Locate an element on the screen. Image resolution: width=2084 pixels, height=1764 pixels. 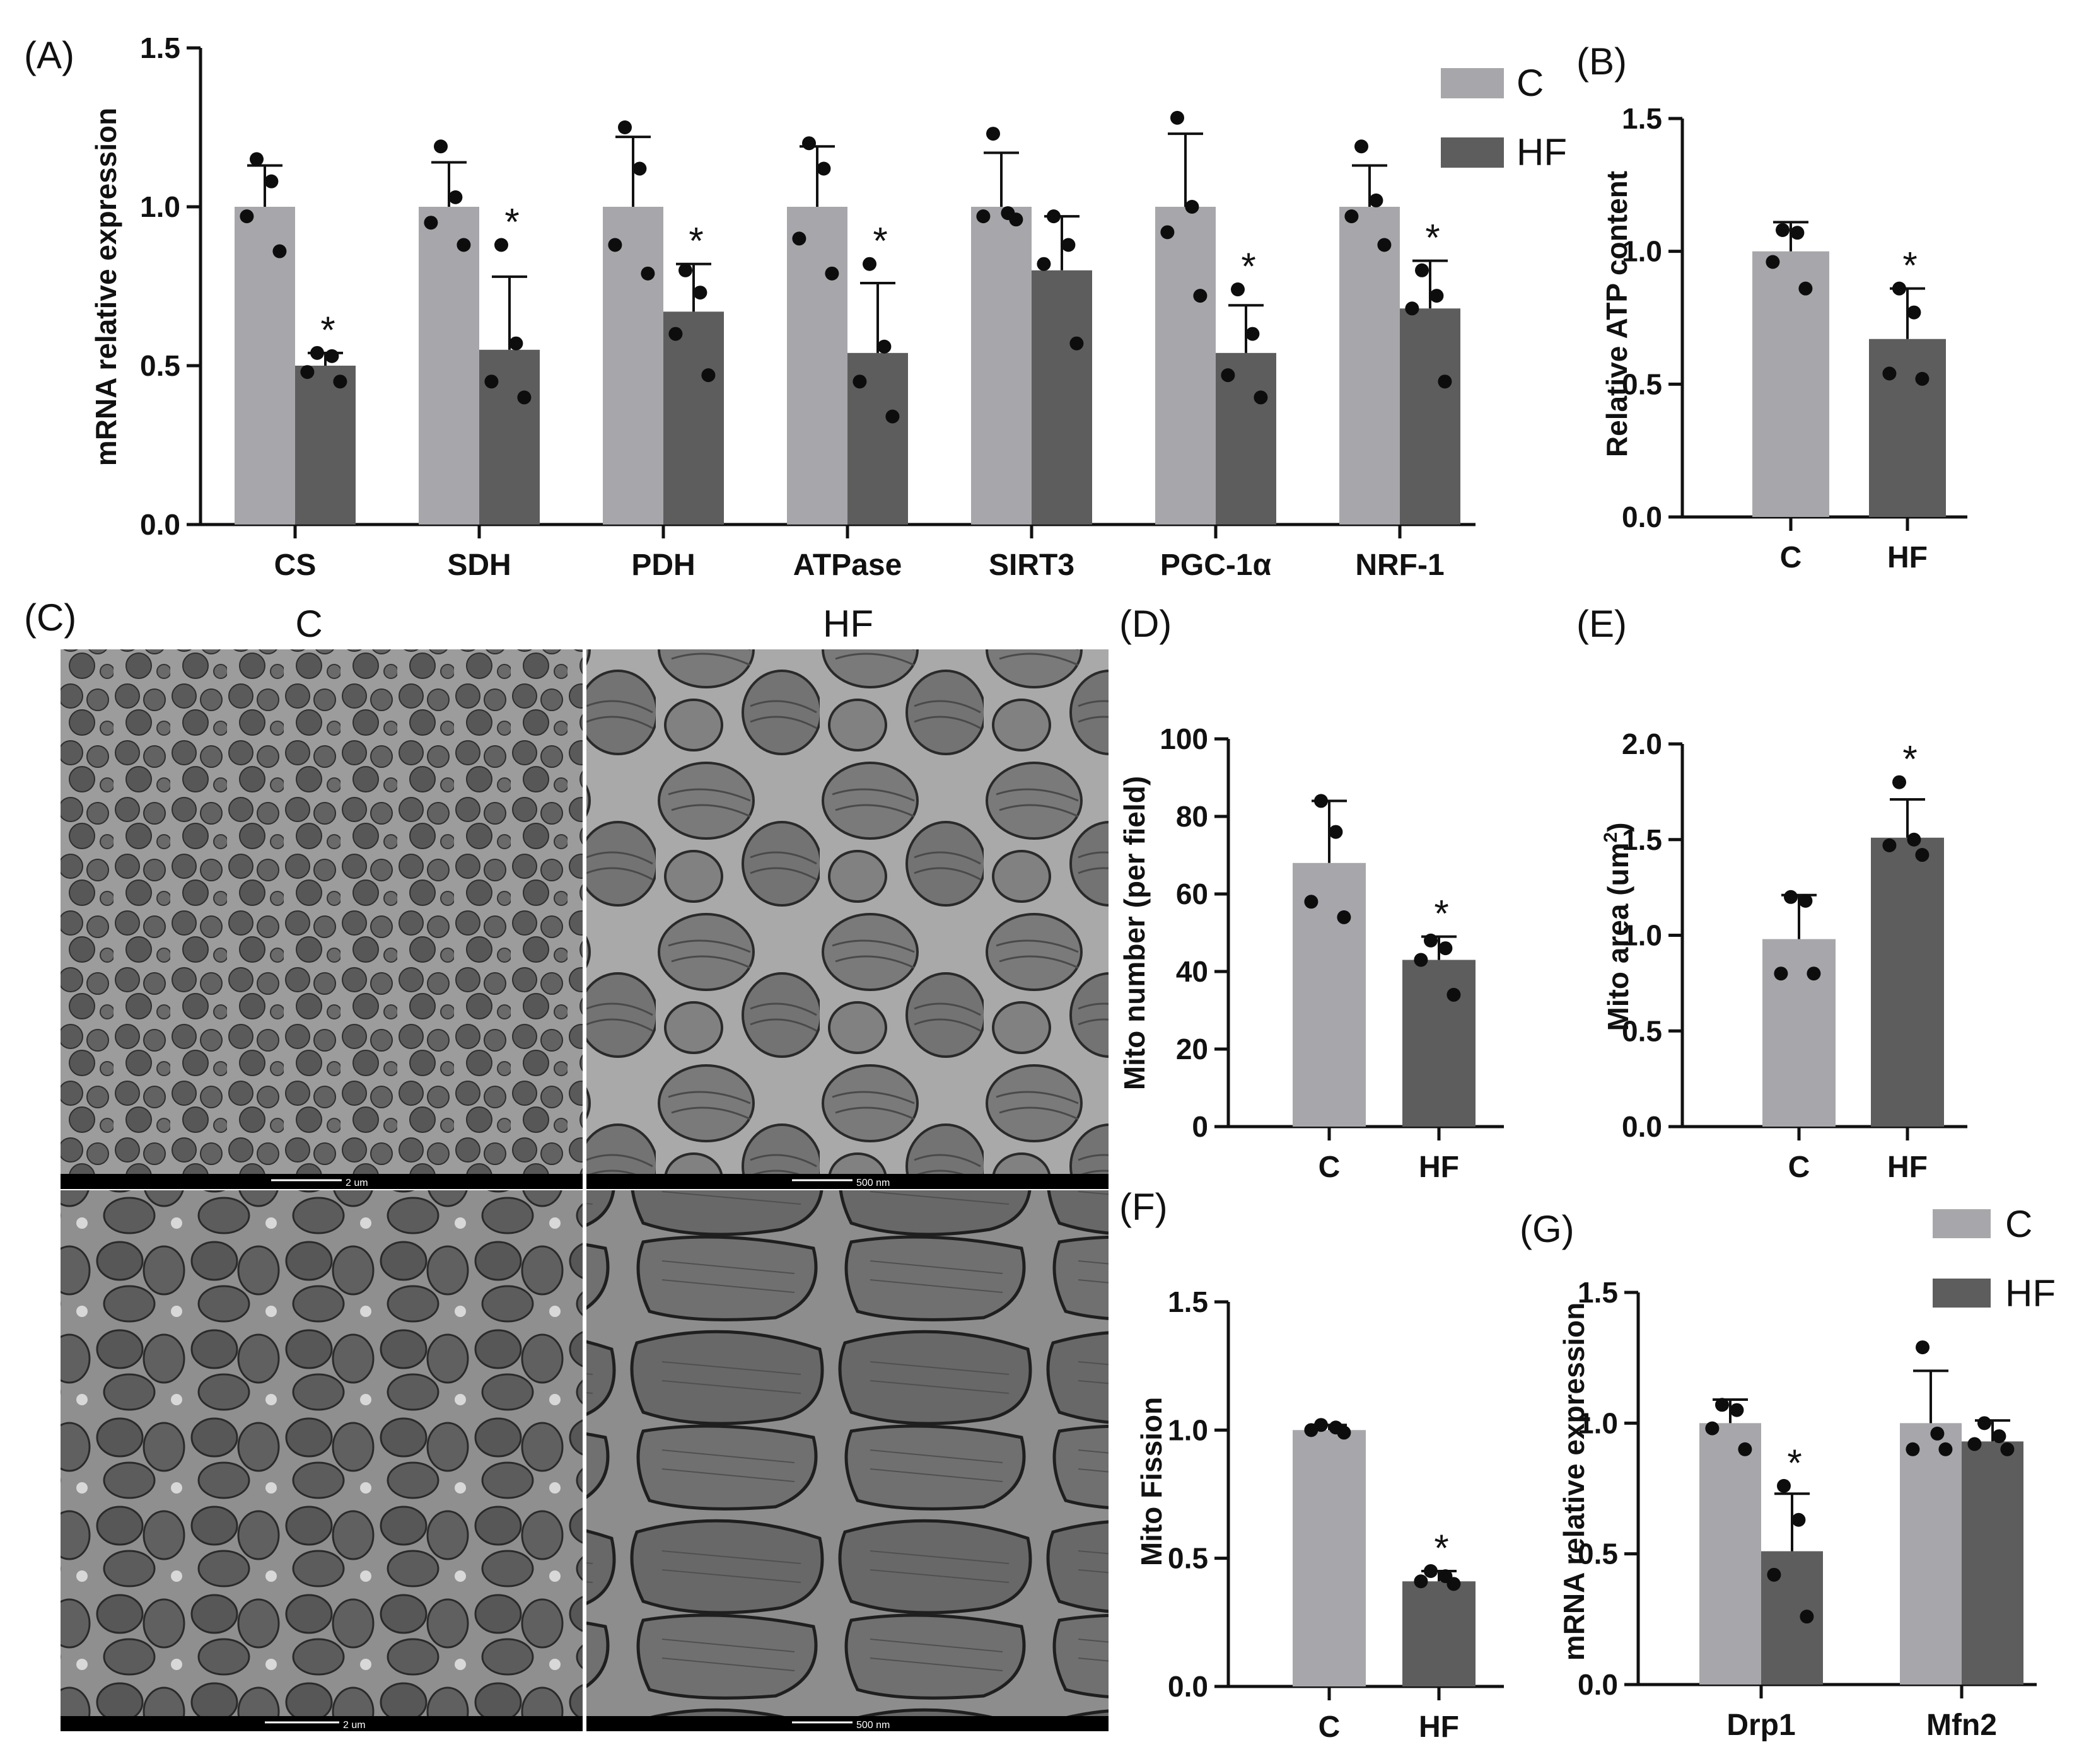
data-point-control-drp1 is located at coordinates (1712, 1428).